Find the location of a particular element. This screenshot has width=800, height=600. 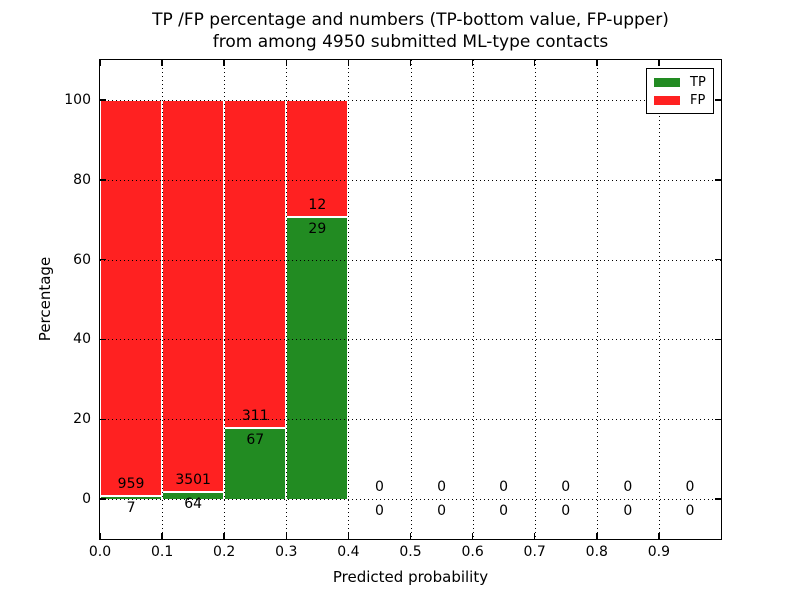

legend-label: FP is located at coordinates (698, 100).